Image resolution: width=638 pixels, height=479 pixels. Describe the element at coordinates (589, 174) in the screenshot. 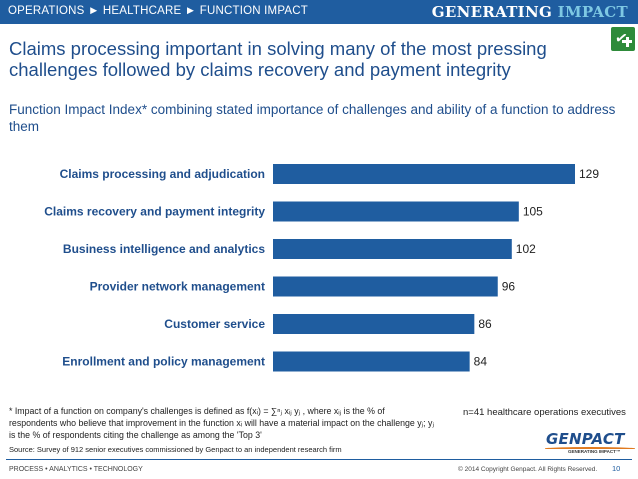

I see `value-label-0: 129` at that location.